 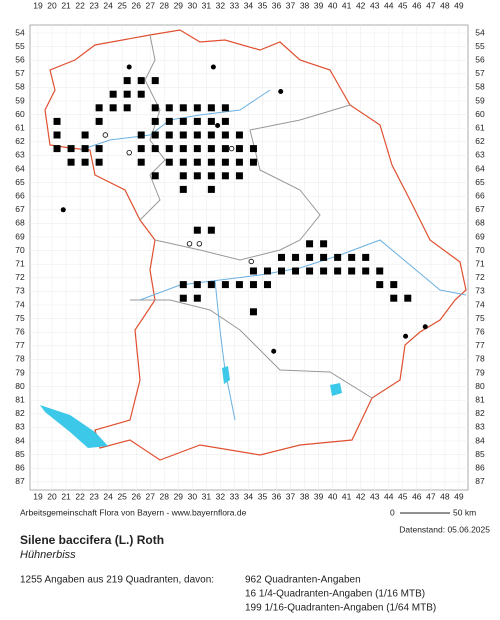 I want to click on x-label: 28, so click(x=165, y=496).